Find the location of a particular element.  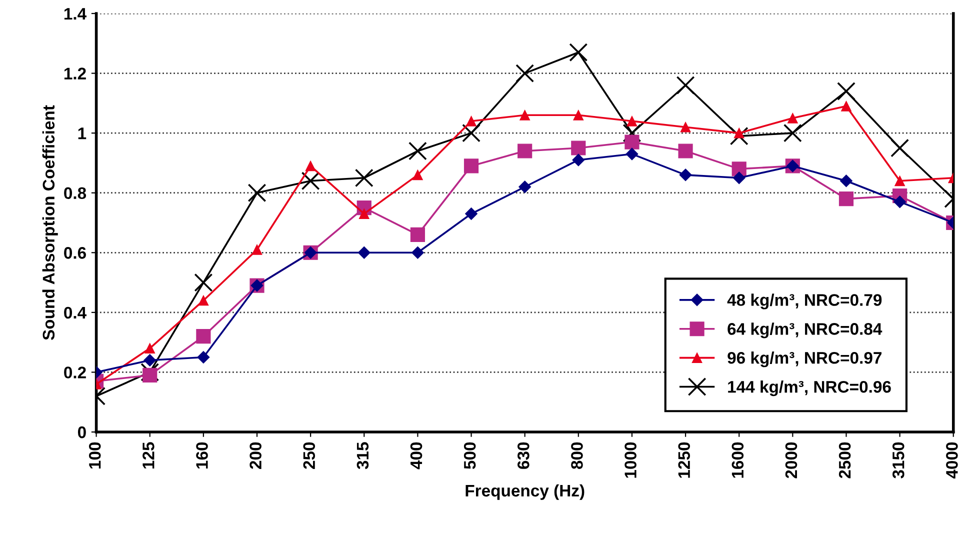

y-tick-label: 1.2 is located at coordinates (75, 74).